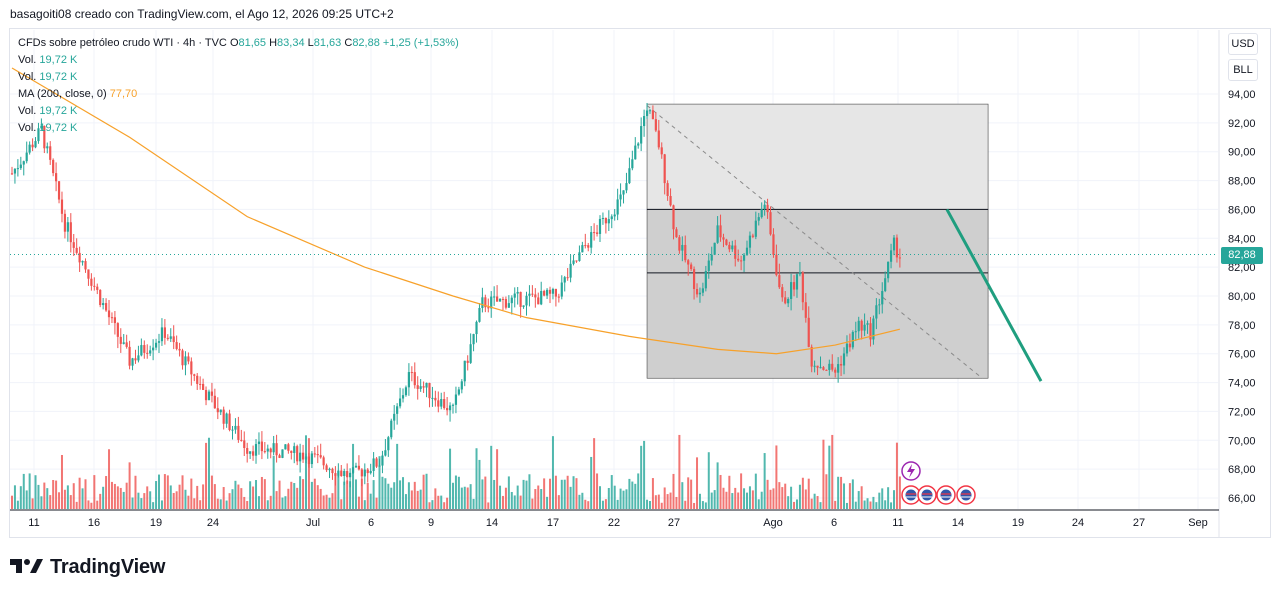 The image size is (1281, 597). Describe the element at coordinates (1242, 255) in the screenshot. I see `last-price-tag: 82,88` at that location.